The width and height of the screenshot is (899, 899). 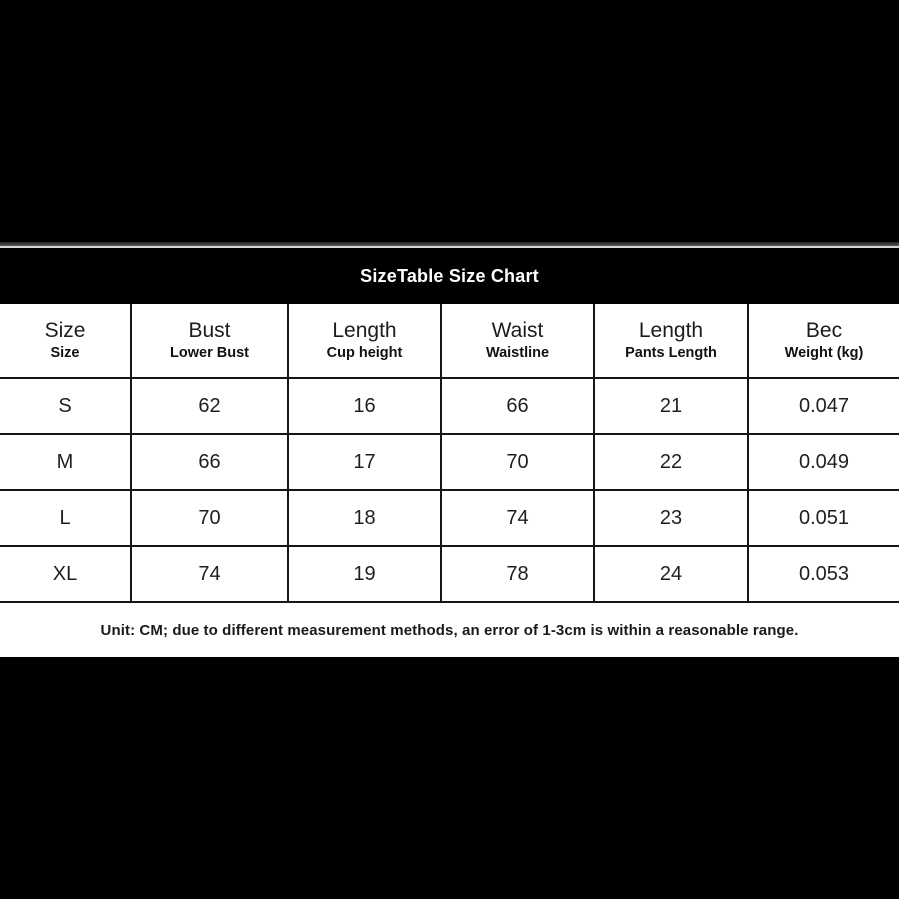 I want to click on cup-height-cell: 19, so click(x=364, y=574).